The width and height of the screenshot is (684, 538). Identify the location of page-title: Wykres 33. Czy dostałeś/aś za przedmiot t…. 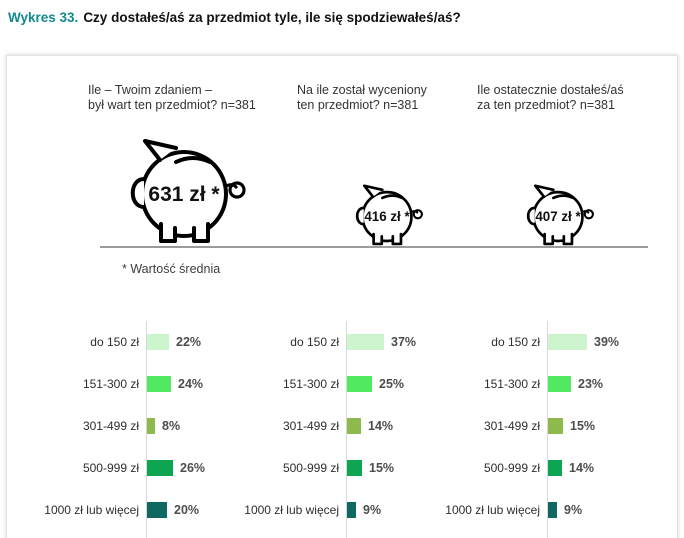
(234, 17).